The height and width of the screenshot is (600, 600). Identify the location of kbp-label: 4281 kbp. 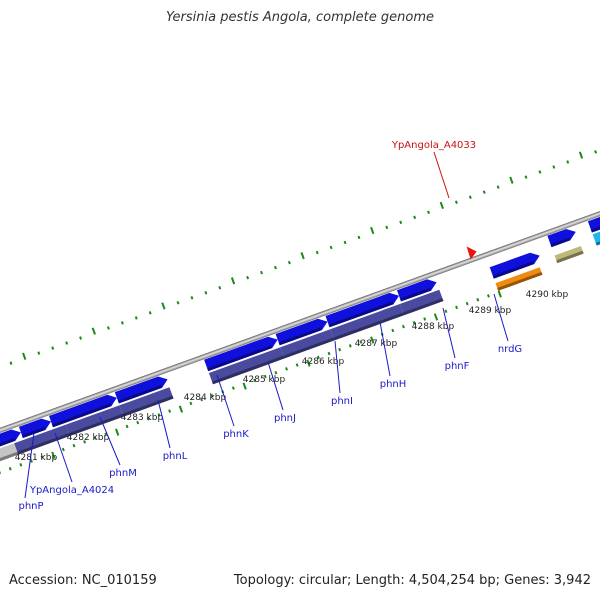
(36, 458).